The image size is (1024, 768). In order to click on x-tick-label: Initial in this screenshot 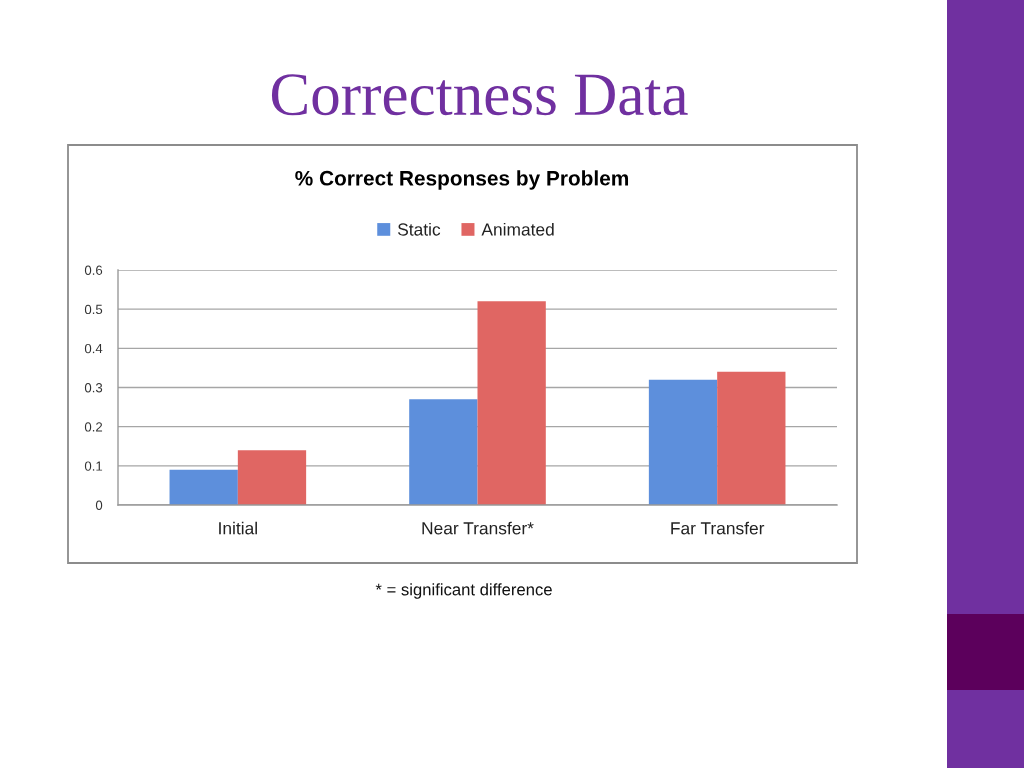, I will do `click(238, 528)`.